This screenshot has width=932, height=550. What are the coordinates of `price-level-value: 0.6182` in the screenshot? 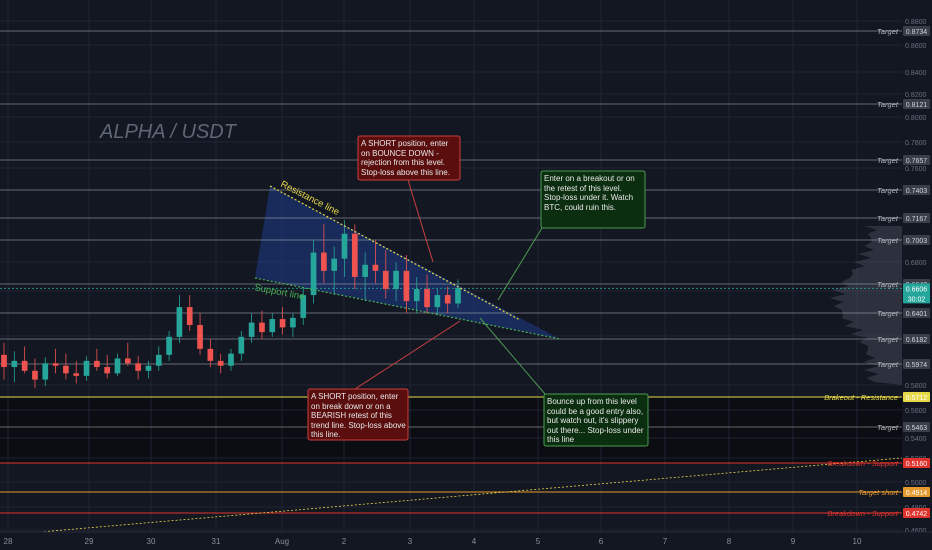 It's located at (917, 340).